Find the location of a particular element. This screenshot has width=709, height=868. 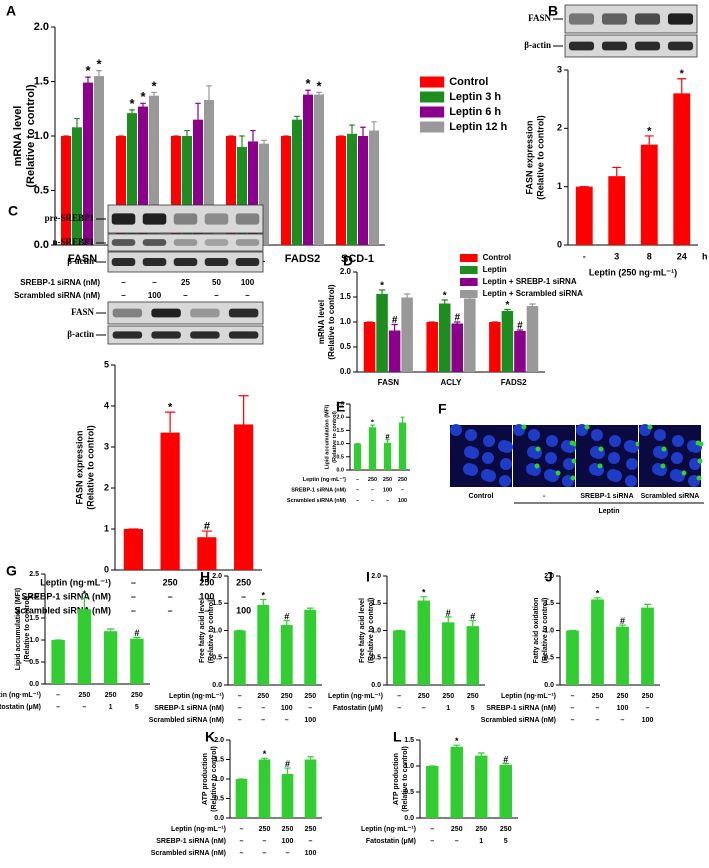

condition-value: 50 is located at coordinates (216, 282).